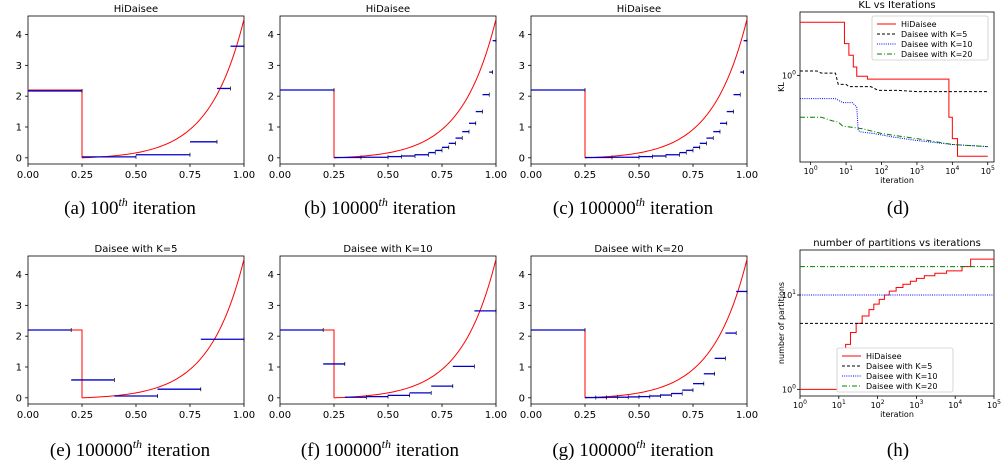 This screenshot has width=1004, height=465. What do you see at coordinates (781, 323) in the screenshot?
I see `y-axis-label: number of partitions` at bounding box center [781, 323].